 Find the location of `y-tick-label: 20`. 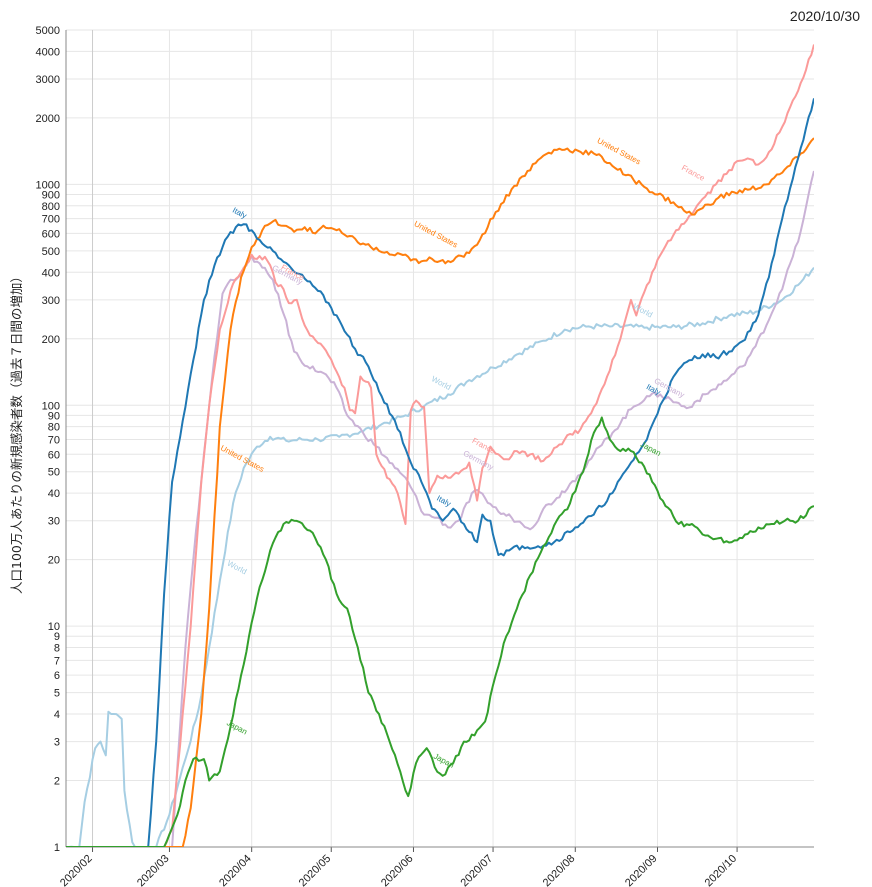

y-tick-label: 20 is located at coordinates (54, 561).